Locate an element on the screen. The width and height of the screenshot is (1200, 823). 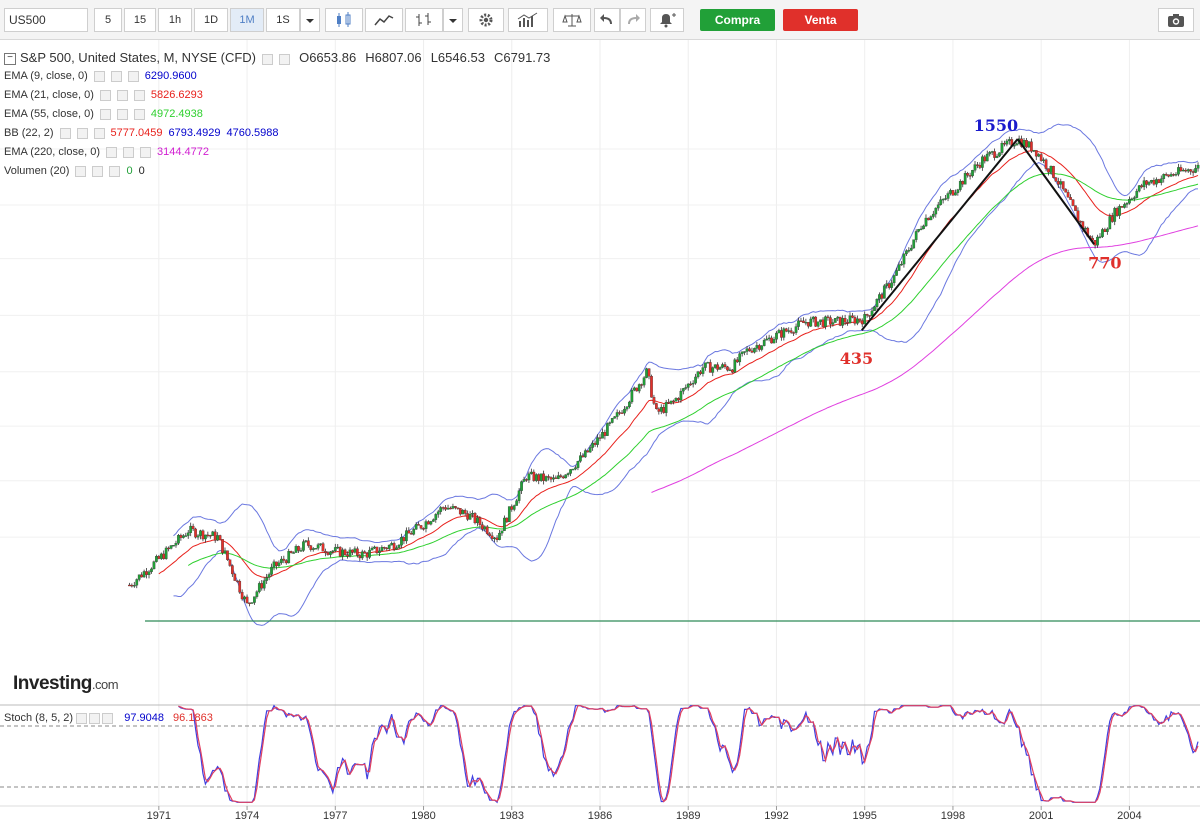
settings-icon is located at coordinates (486, 20).